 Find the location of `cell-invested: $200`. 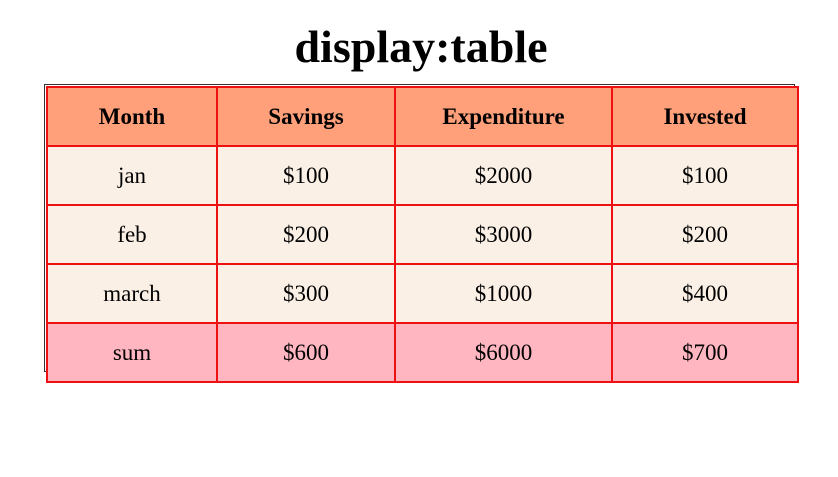

cell-invested: $200 is located at coordinates (705, 234).